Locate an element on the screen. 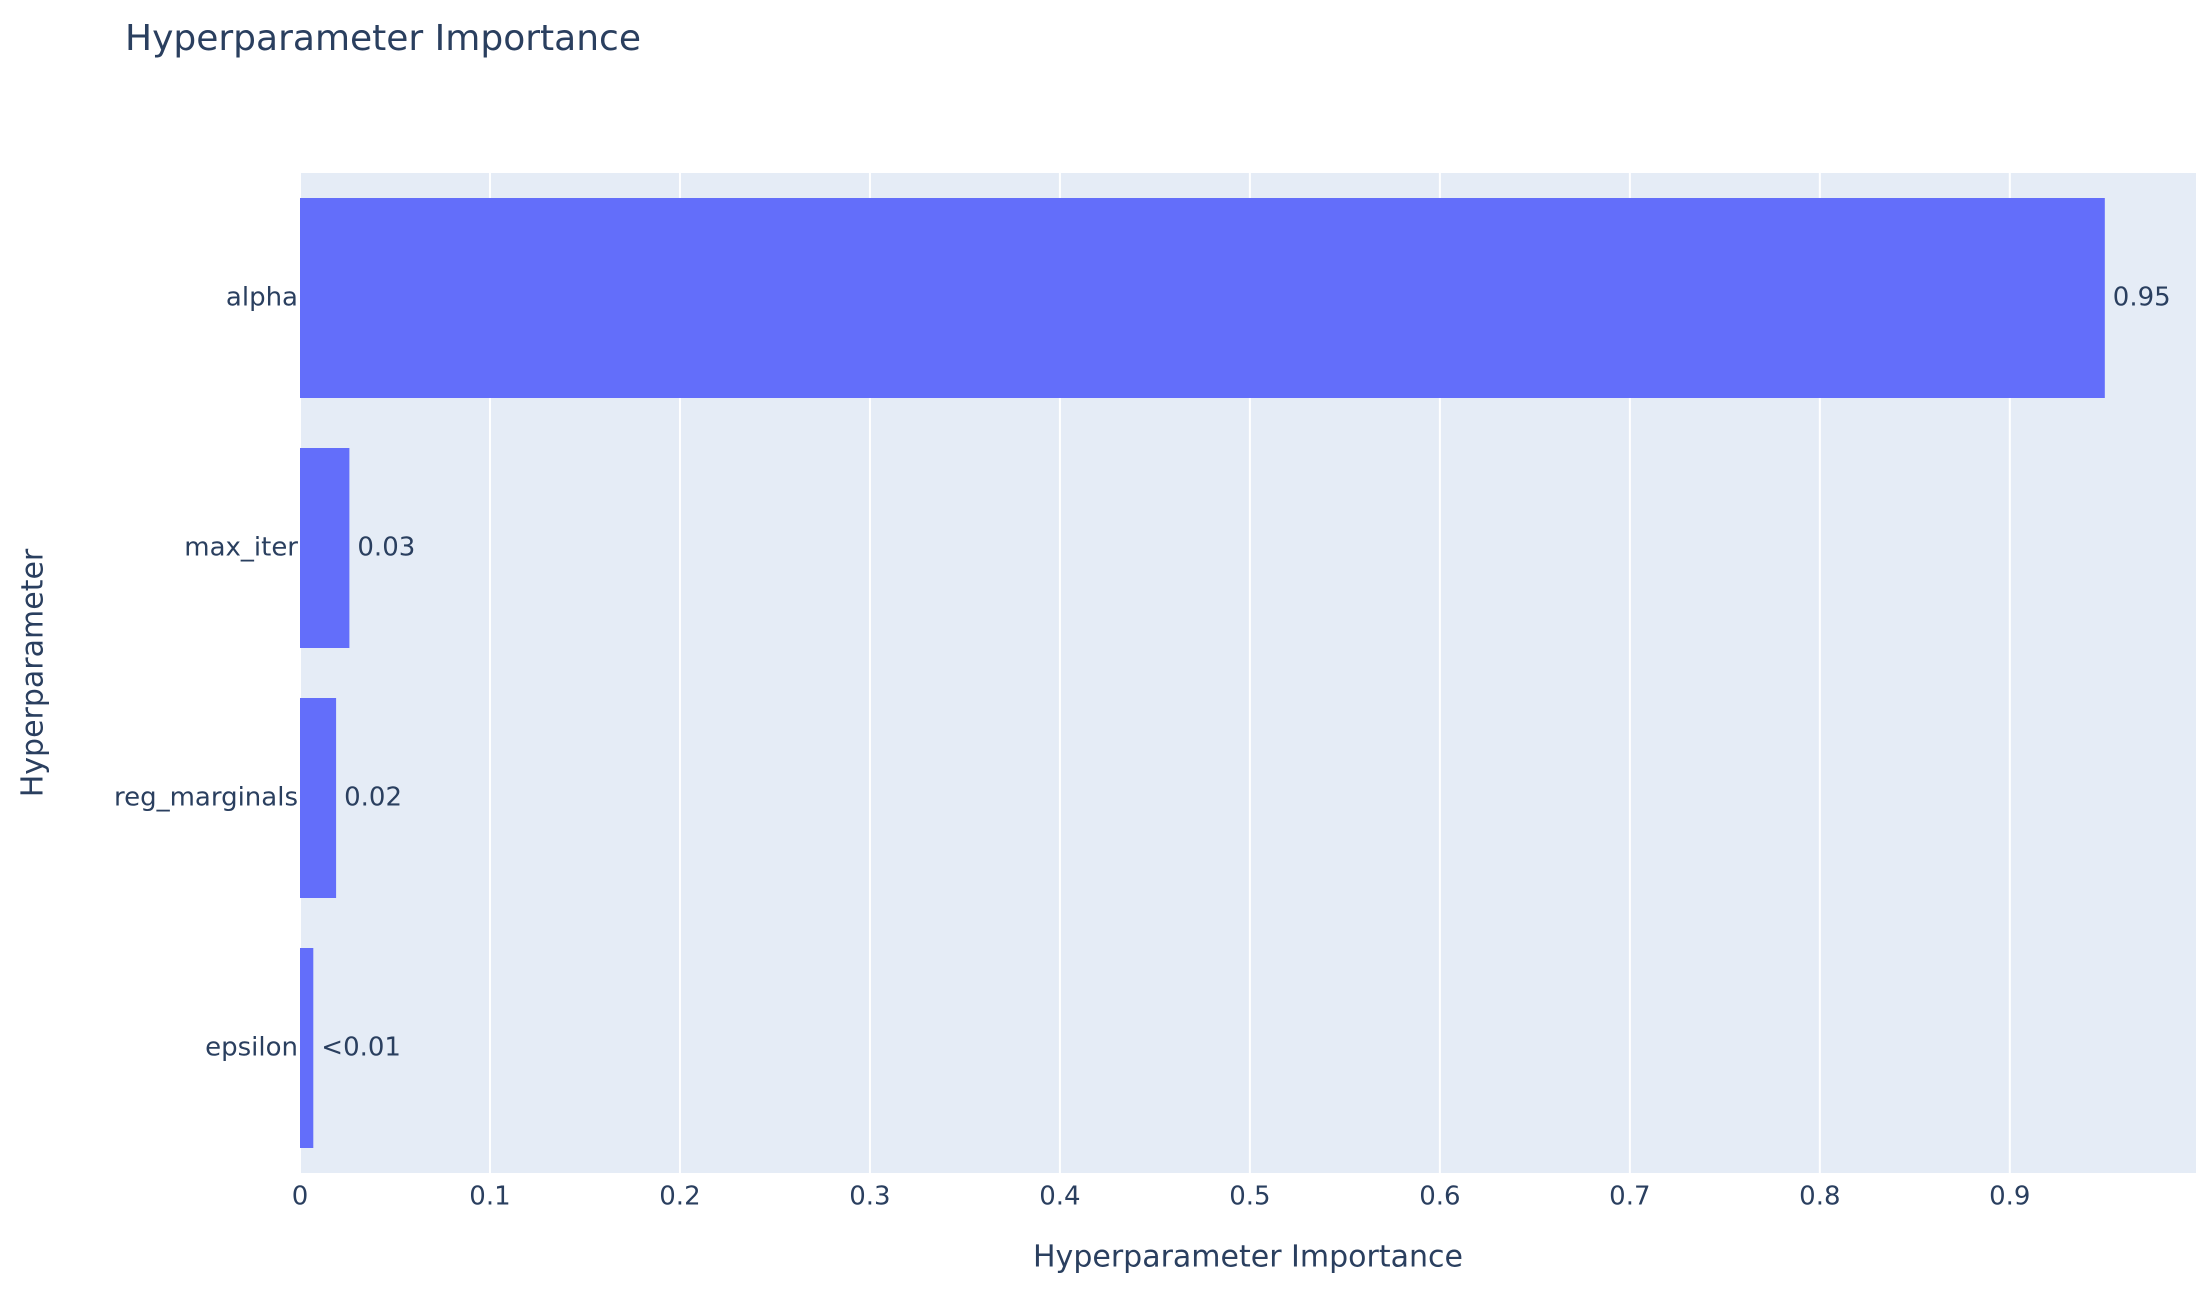 This screenshot has width=2210, height=1293. x-tick-label: 0.4 is located at coordinates (1059, 1197).